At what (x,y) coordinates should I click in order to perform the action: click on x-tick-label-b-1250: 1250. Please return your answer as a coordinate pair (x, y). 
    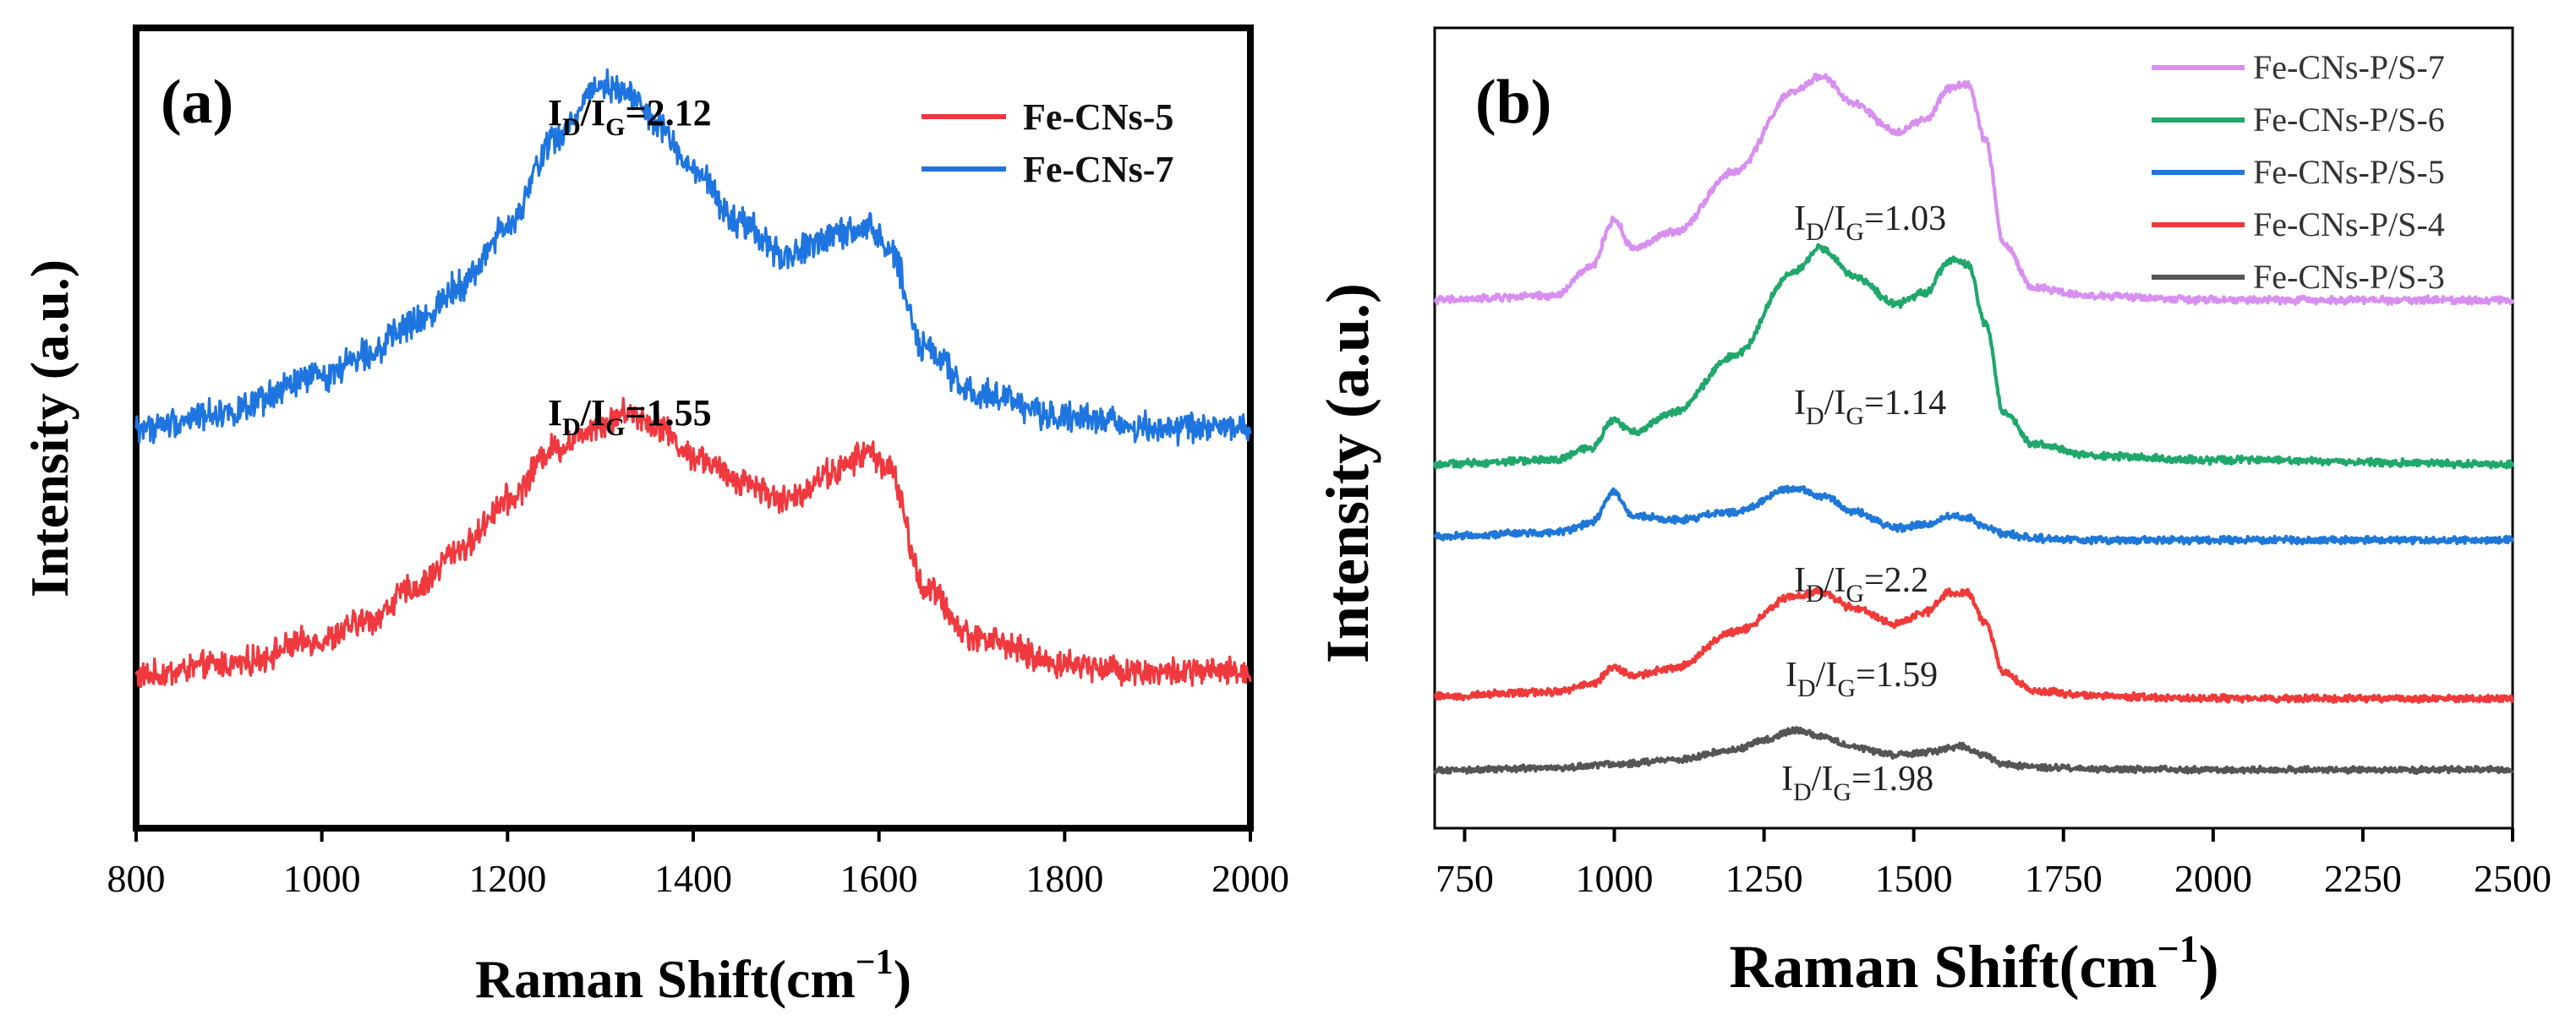
    Looking at the image, I should click on (1764, 879).